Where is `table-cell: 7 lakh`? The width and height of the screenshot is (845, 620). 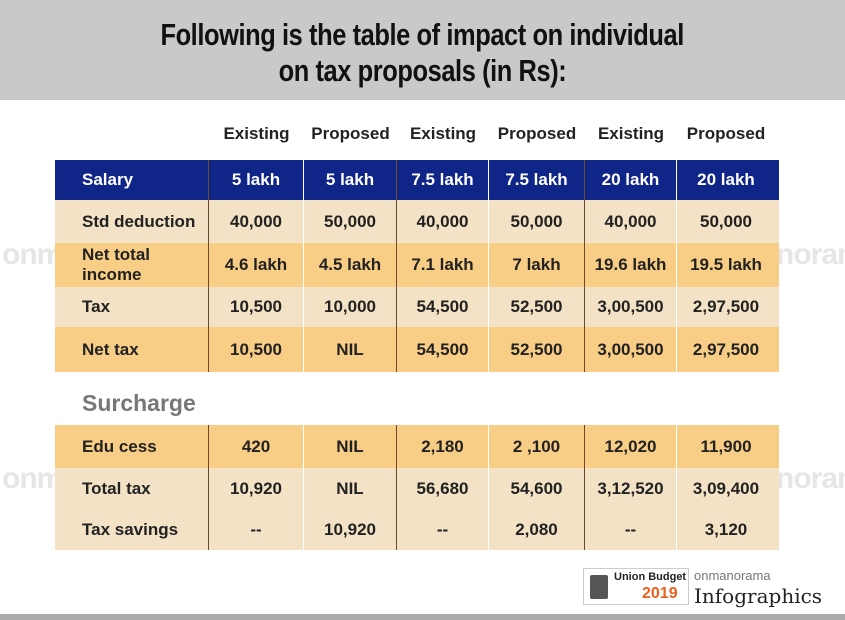
table-cell: 7 lakh is located at coordinates (537, 265).